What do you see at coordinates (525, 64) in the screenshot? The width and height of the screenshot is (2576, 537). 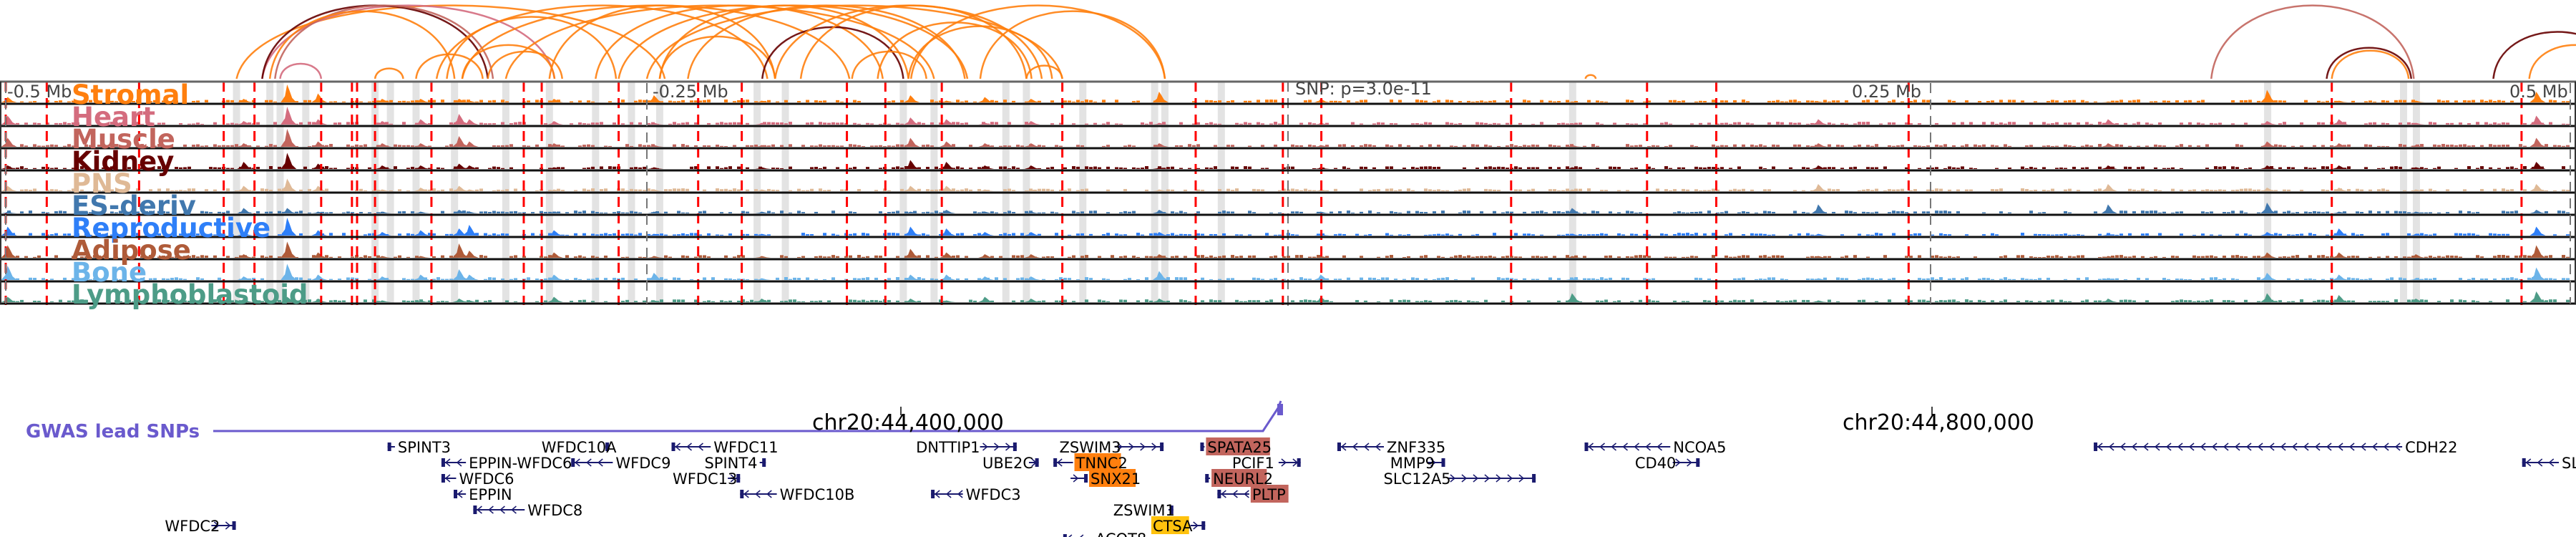 I see `chromatin-loop` at bounding box center [525, 64].